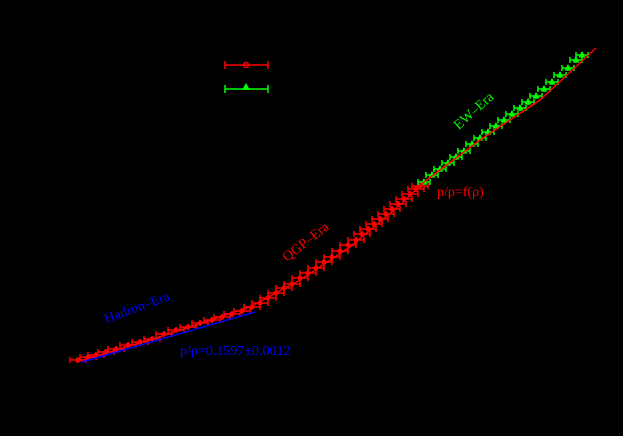 The width and height of the screenshot is (623, 436). I want to click on green-triangles-series, so click(503, 118).